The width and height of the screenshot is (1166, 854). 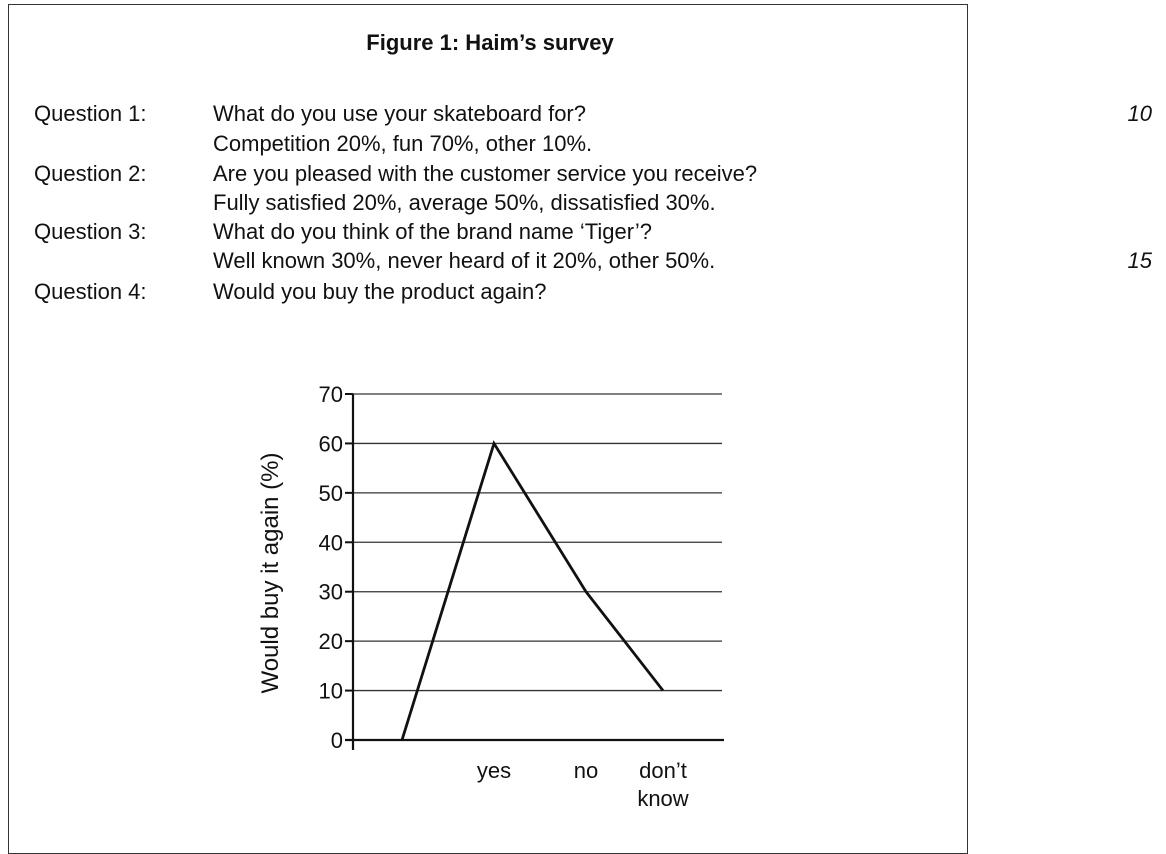 What do you see at coordinates (90, 291) in the screenshot?
I see `question-4-label: Question 4:` at bounding box center [90, 291].